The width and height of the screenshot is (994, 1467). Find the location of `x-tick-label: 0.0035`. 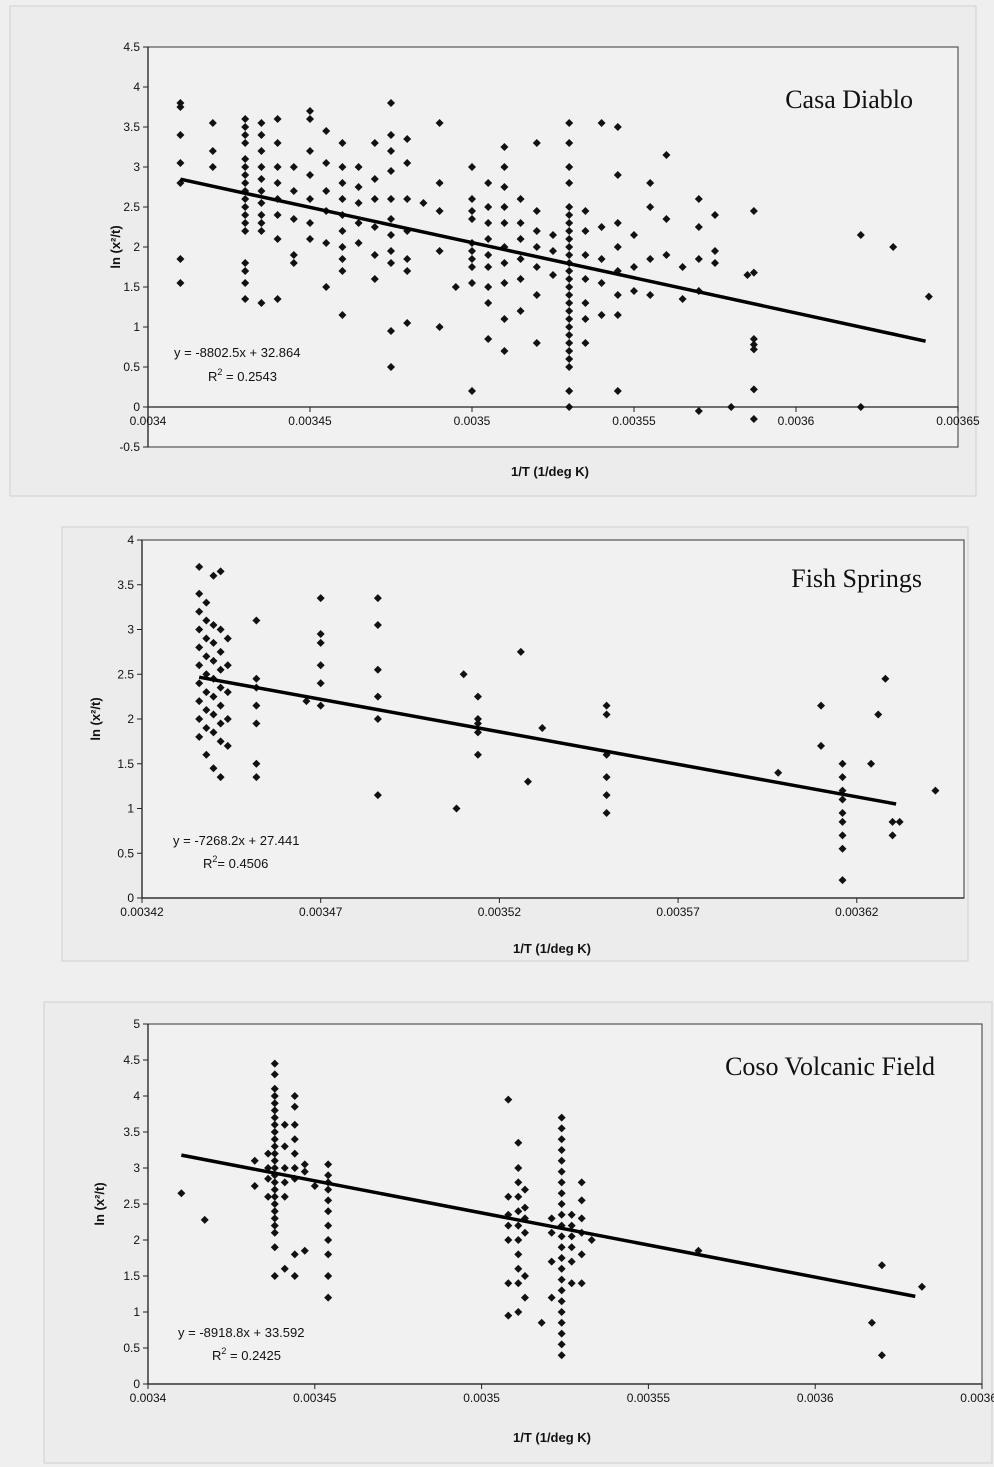

x-tick-label: 0.0035 is located at coordinates (481, 1398).